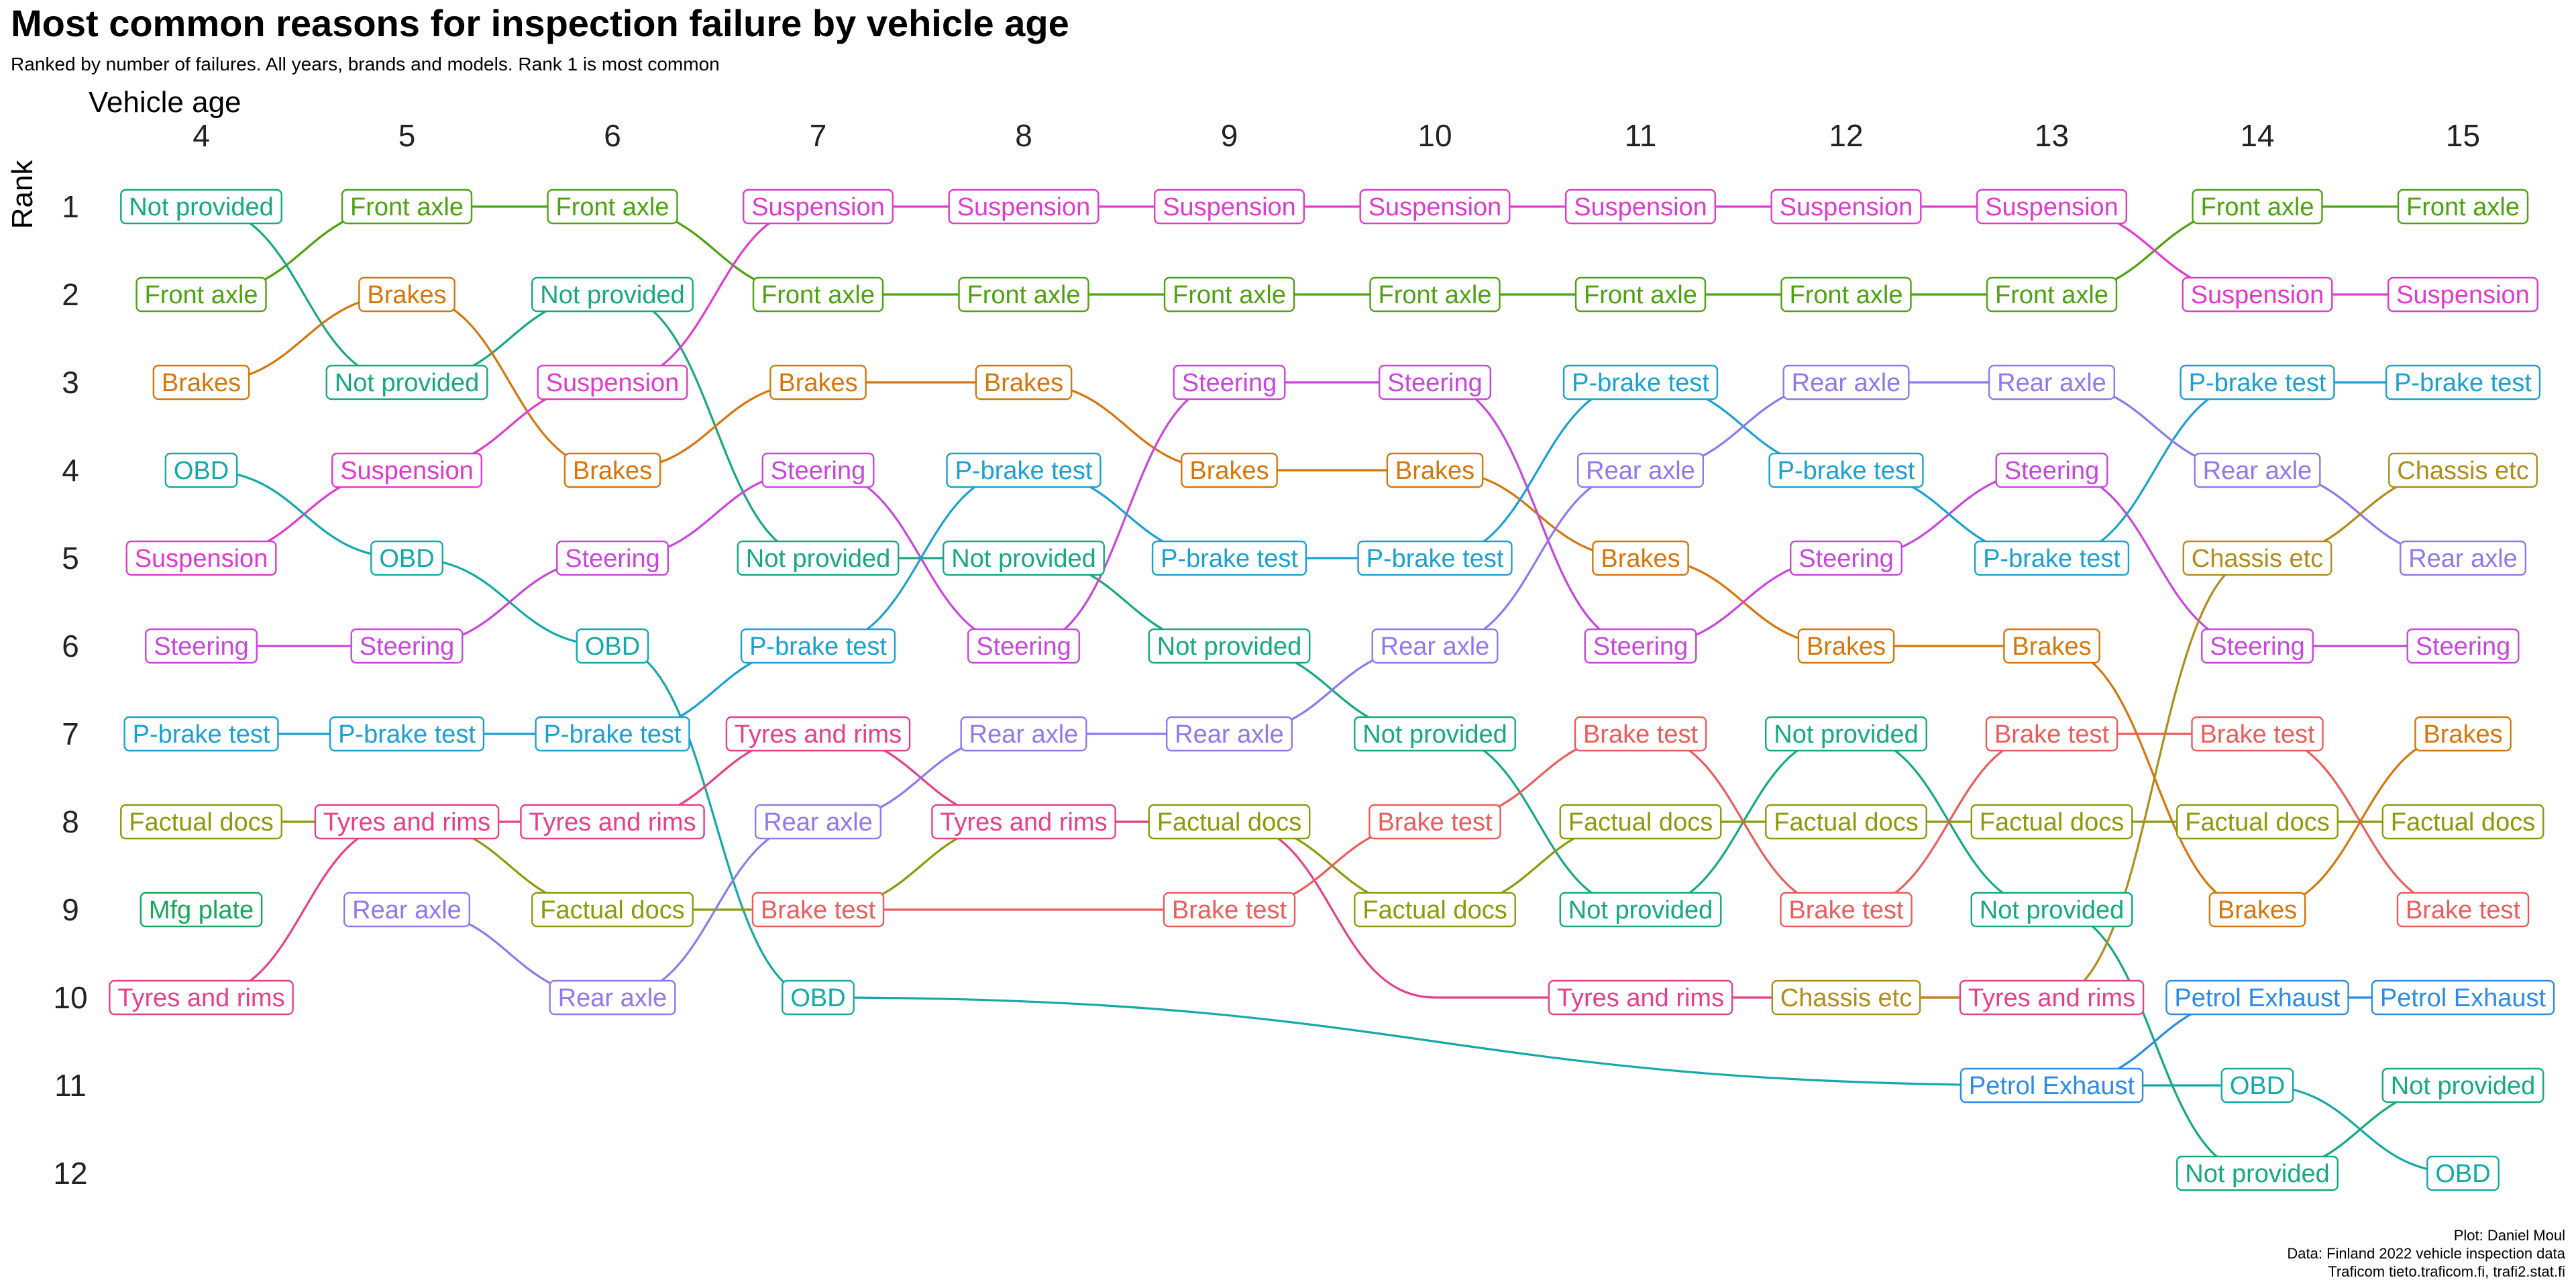 The width and height of the screenshot is (2576, 1288). What do you see at coordinates (612, 135) in the screenshot?
I see `x-tick-6: 6` at bounding box center [612, 135].